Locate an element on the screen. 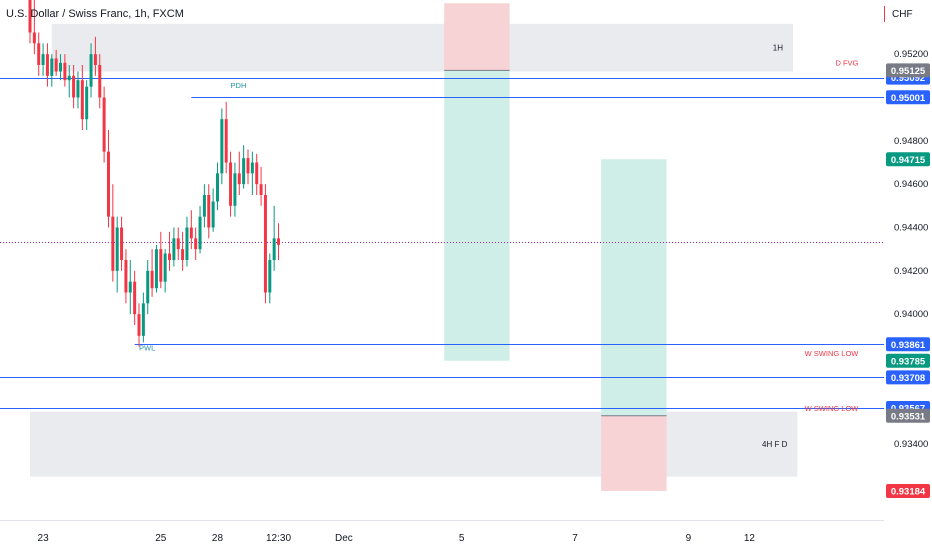 This screenshot has width=932, height=550. price-tag-label-5: 0.93861 is located at coordinates (908, 345).